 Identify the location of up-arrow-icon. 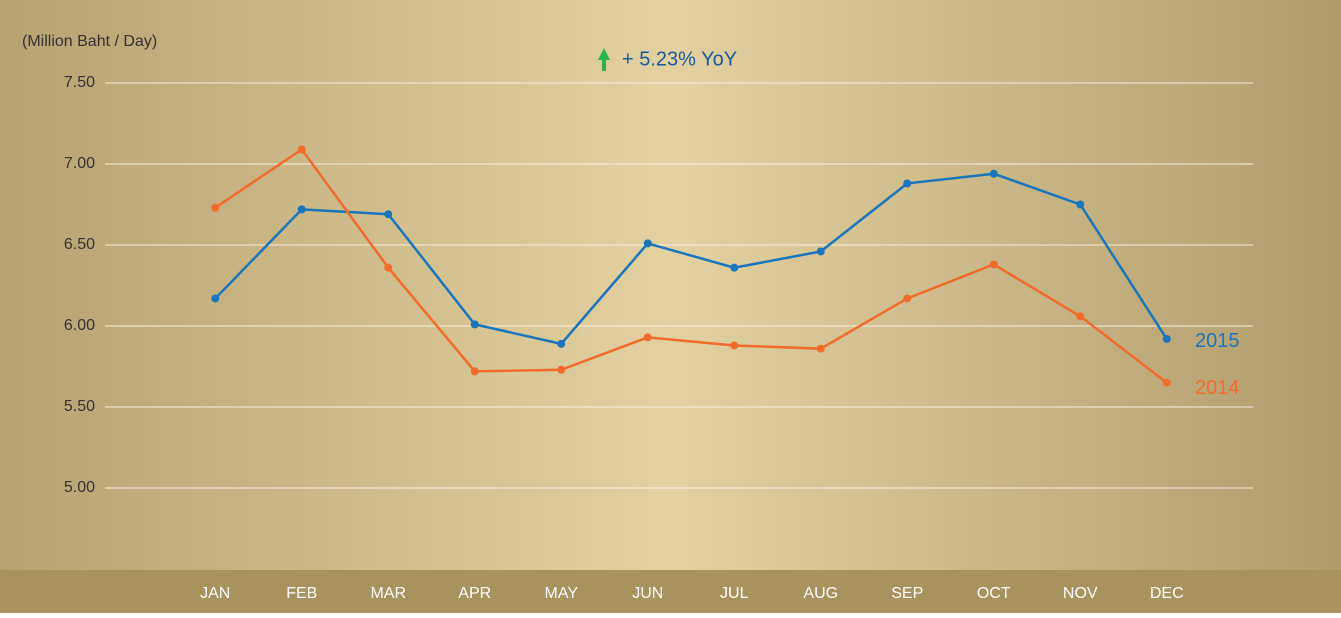
(604, 59).